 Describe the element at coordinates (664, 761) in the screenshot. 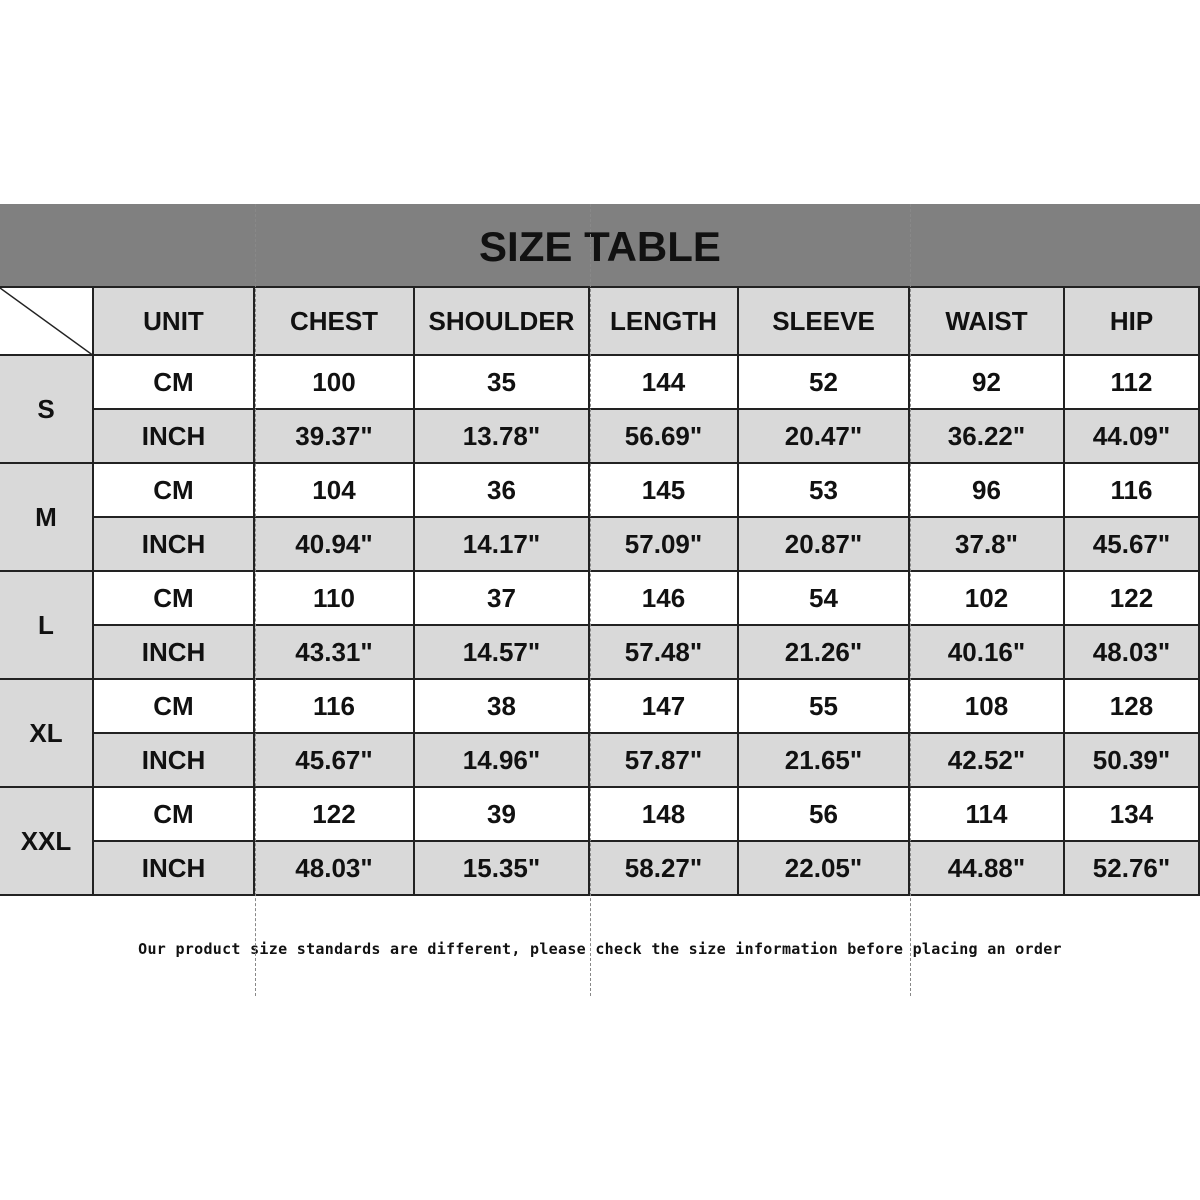

I see `value-cell: 57.87"` at that location.